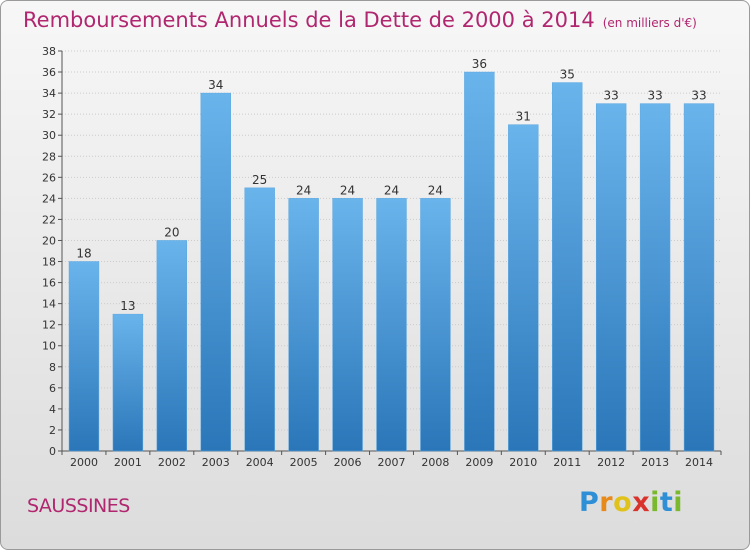 This screenshot has height=550, width=750. What do you see at coordinates (304, 462) in the screenshot?
I see `x-tick-label: 2005` at bounding box center [304, 462].